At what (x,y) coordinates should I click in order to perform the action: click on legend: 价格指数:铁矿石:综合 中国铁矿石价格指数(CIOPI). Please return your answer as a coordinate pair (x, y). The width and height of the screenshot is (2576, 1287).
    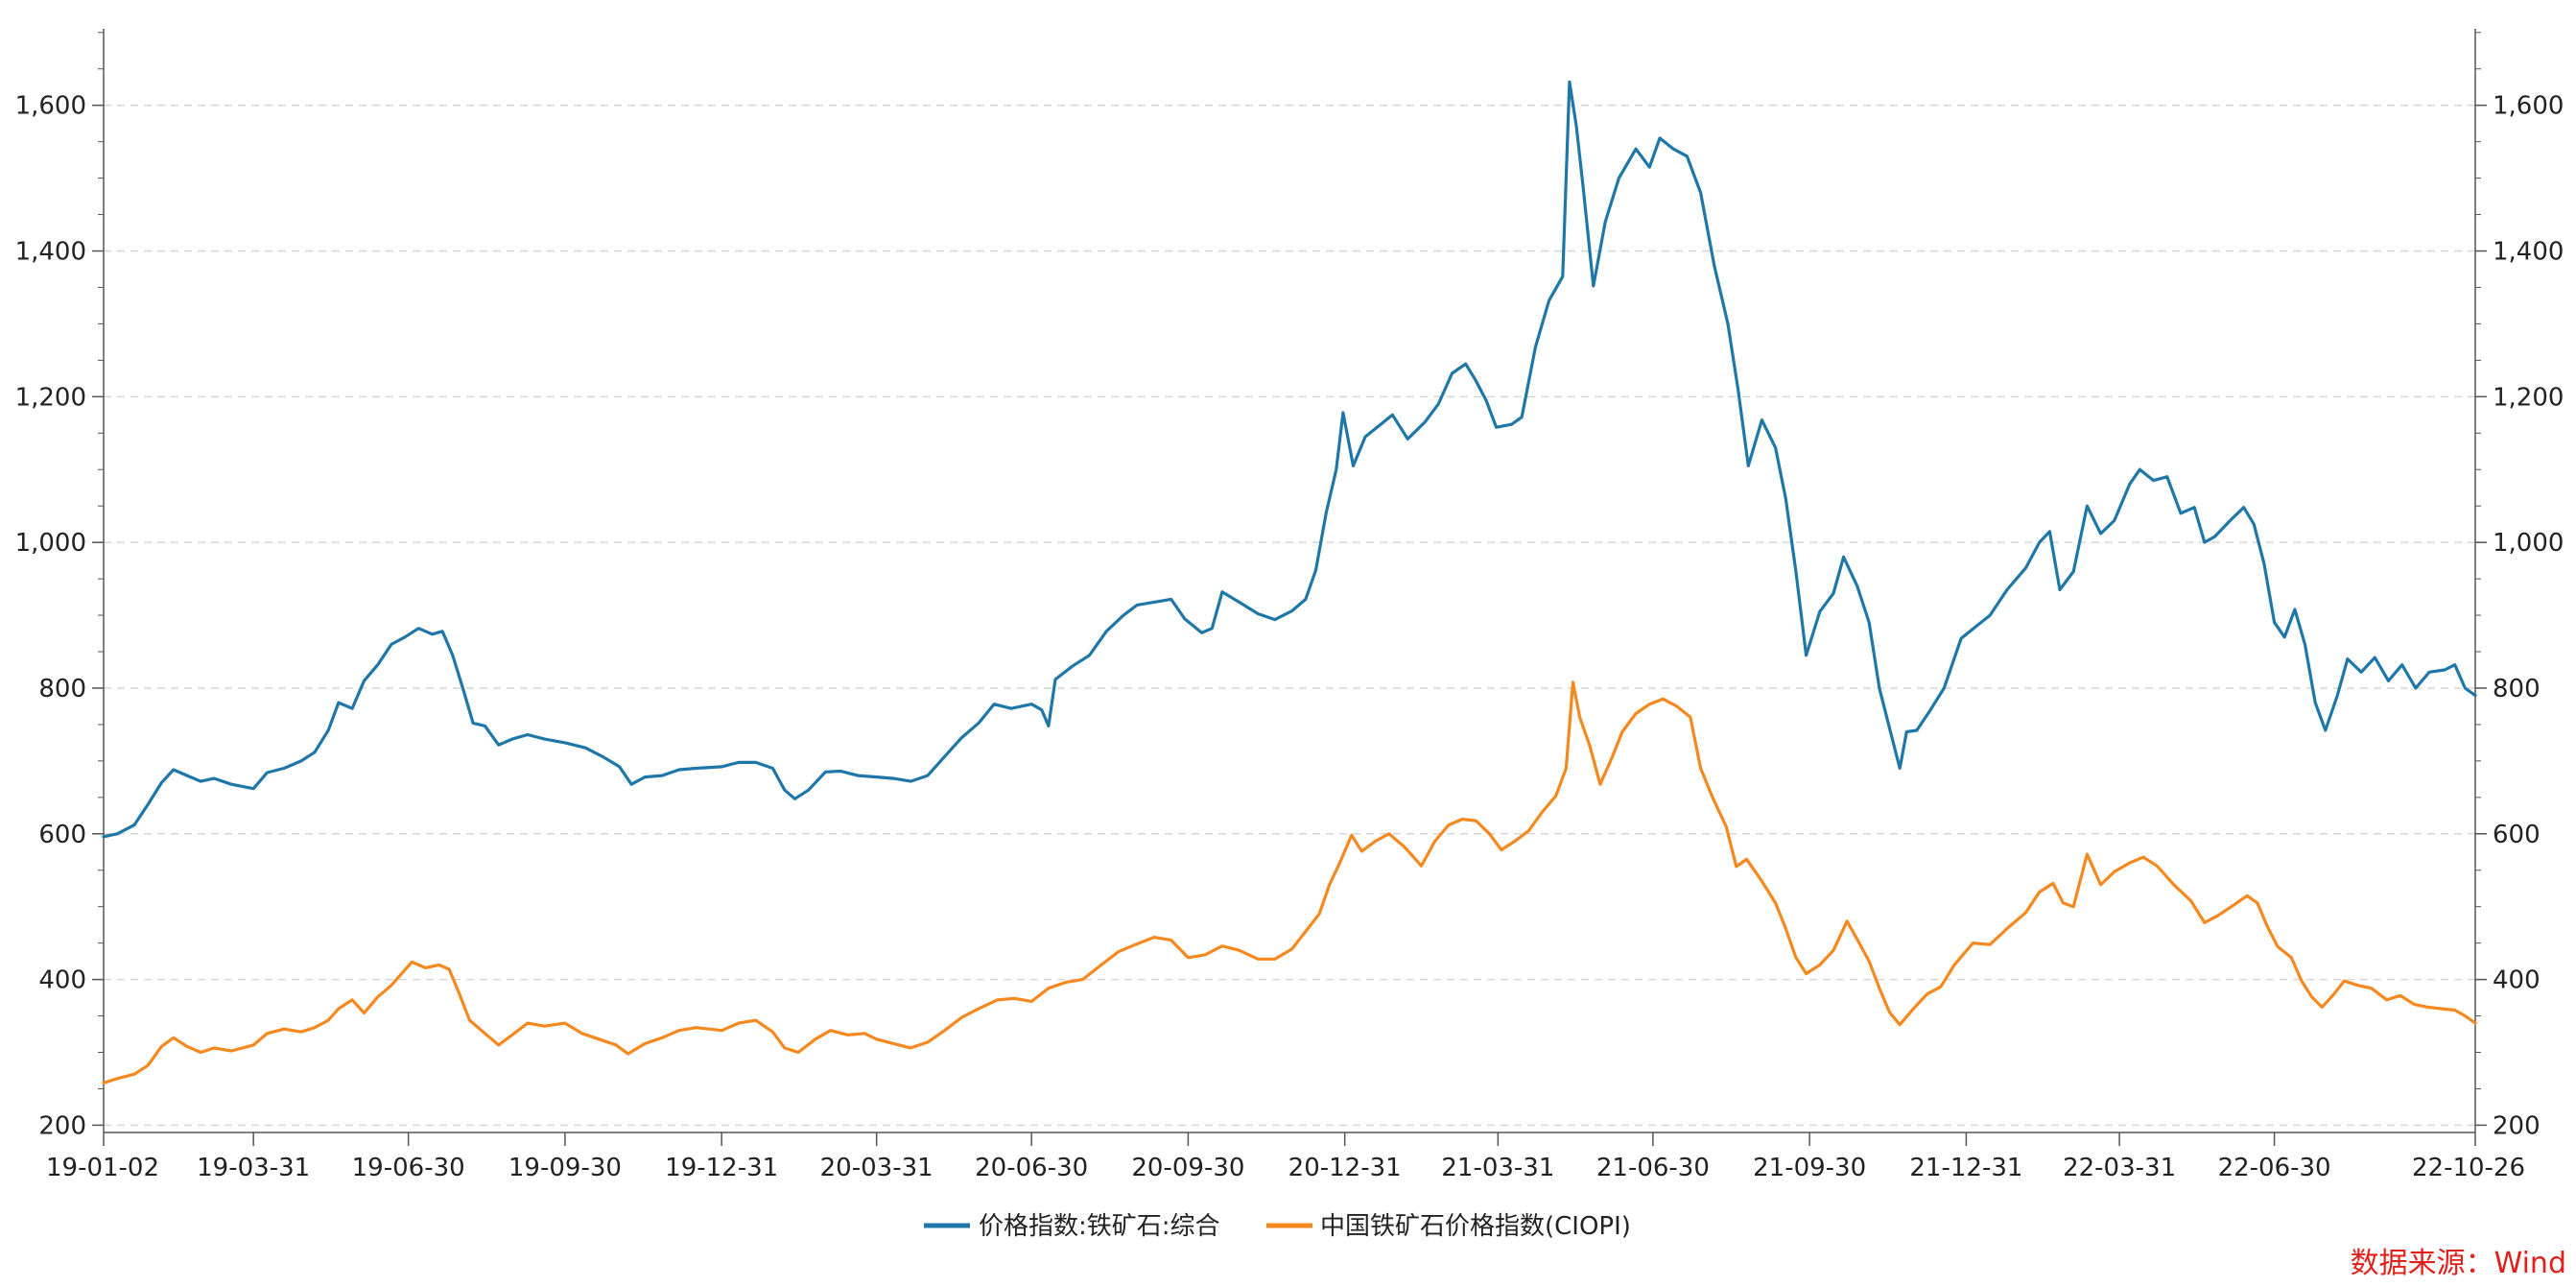
    Looking at the image, I should click on (1277, 1226).